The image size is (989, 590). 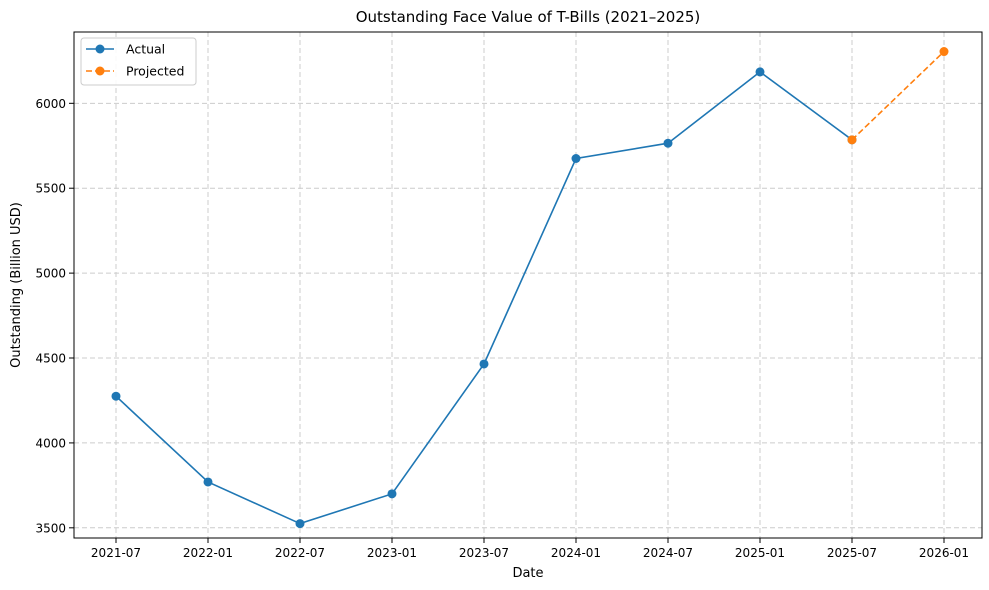 What do you see at coordinates (208, 553) in the screenshot?
I see `x-tick-label: 2022-01` at bounding box center [208, 553].